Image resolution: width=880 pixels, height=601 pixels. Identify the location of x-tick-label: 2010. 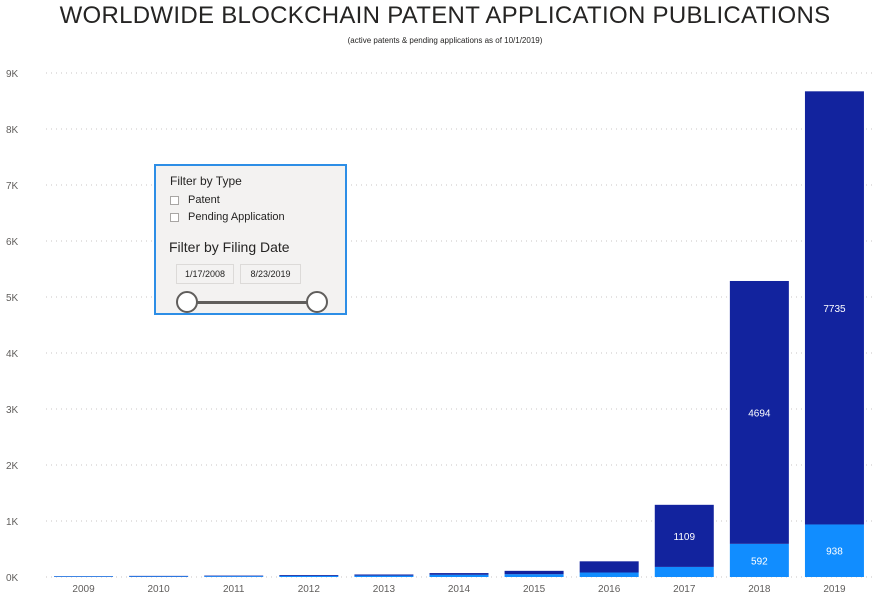
(159, 589).